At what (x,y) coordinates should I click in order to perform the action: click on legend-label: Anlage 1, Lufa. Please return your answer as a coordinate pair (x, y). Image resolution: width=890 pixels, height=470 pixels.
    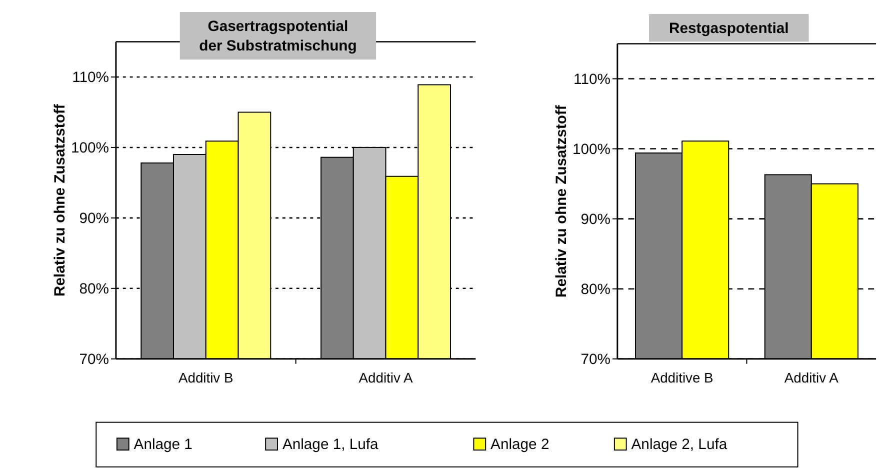
    Looking at the image, I should click on (331, 445).